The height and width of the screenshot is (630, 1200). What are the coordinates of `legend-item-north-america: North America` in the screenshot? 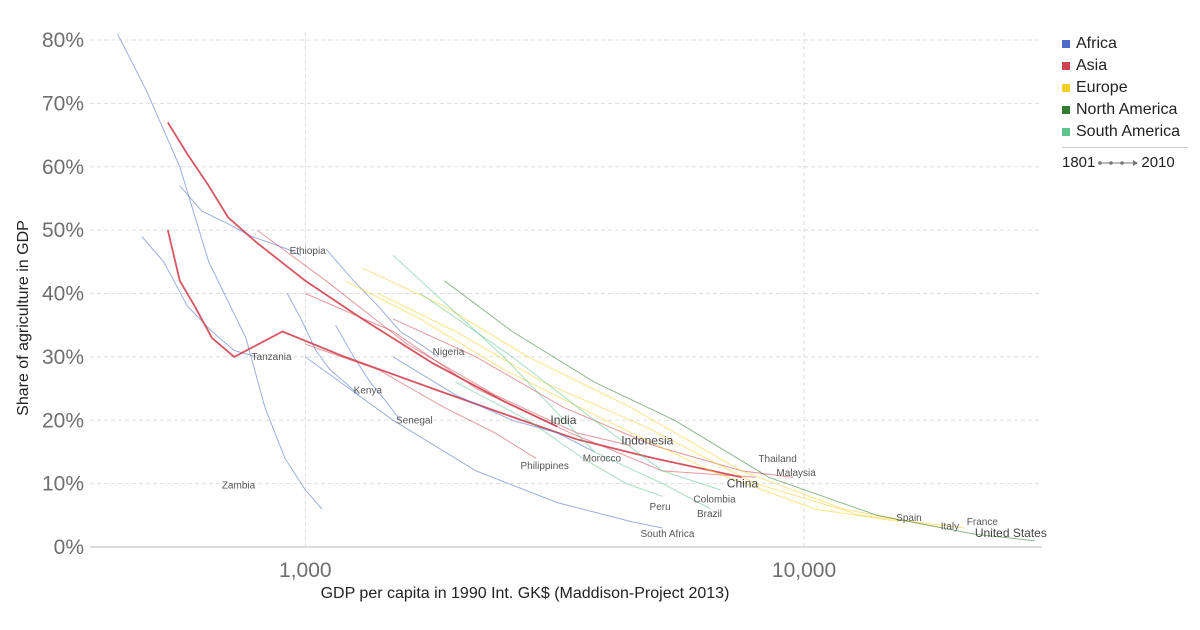 It's located at (1125, 110).